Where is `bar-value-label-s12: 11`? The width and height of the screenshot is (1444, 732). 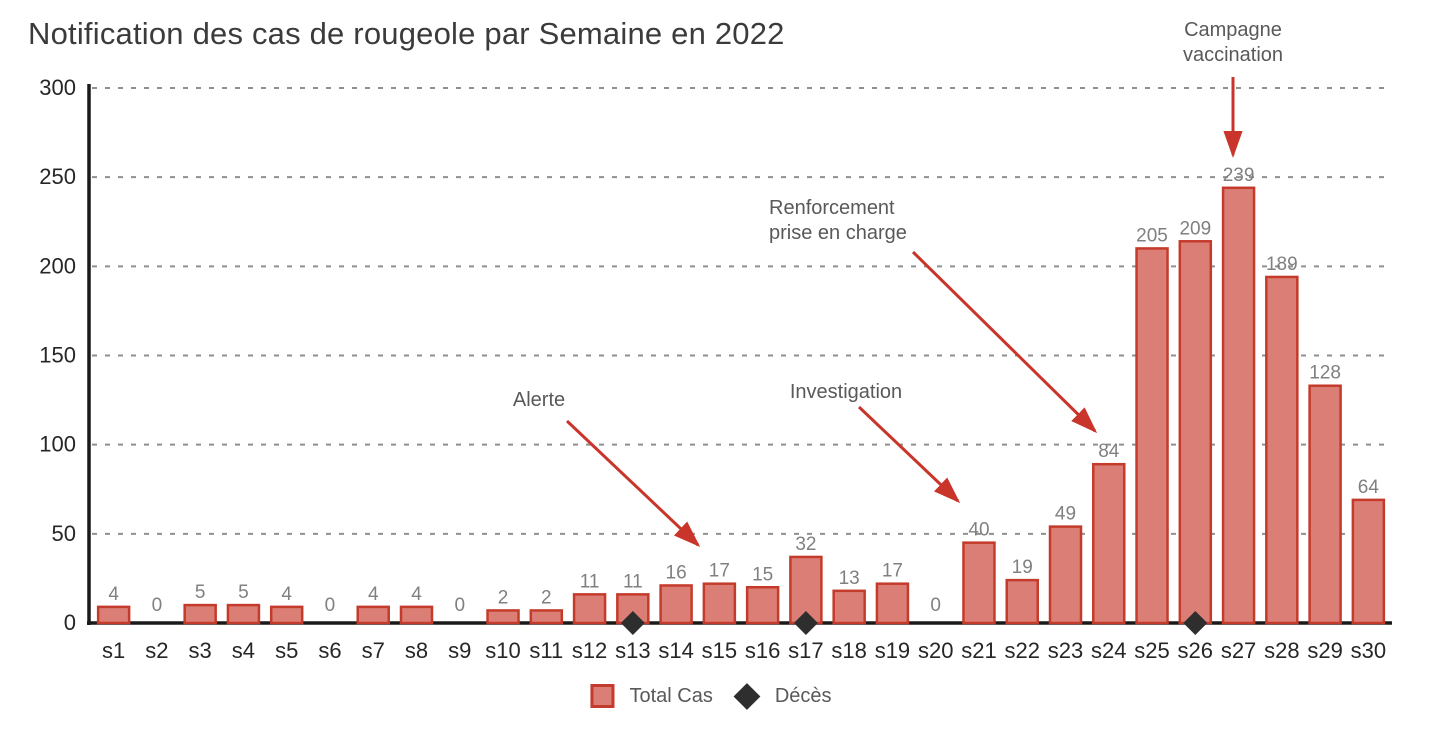 bar-value-label-s12: 11 is located at coordinates (590, 581).